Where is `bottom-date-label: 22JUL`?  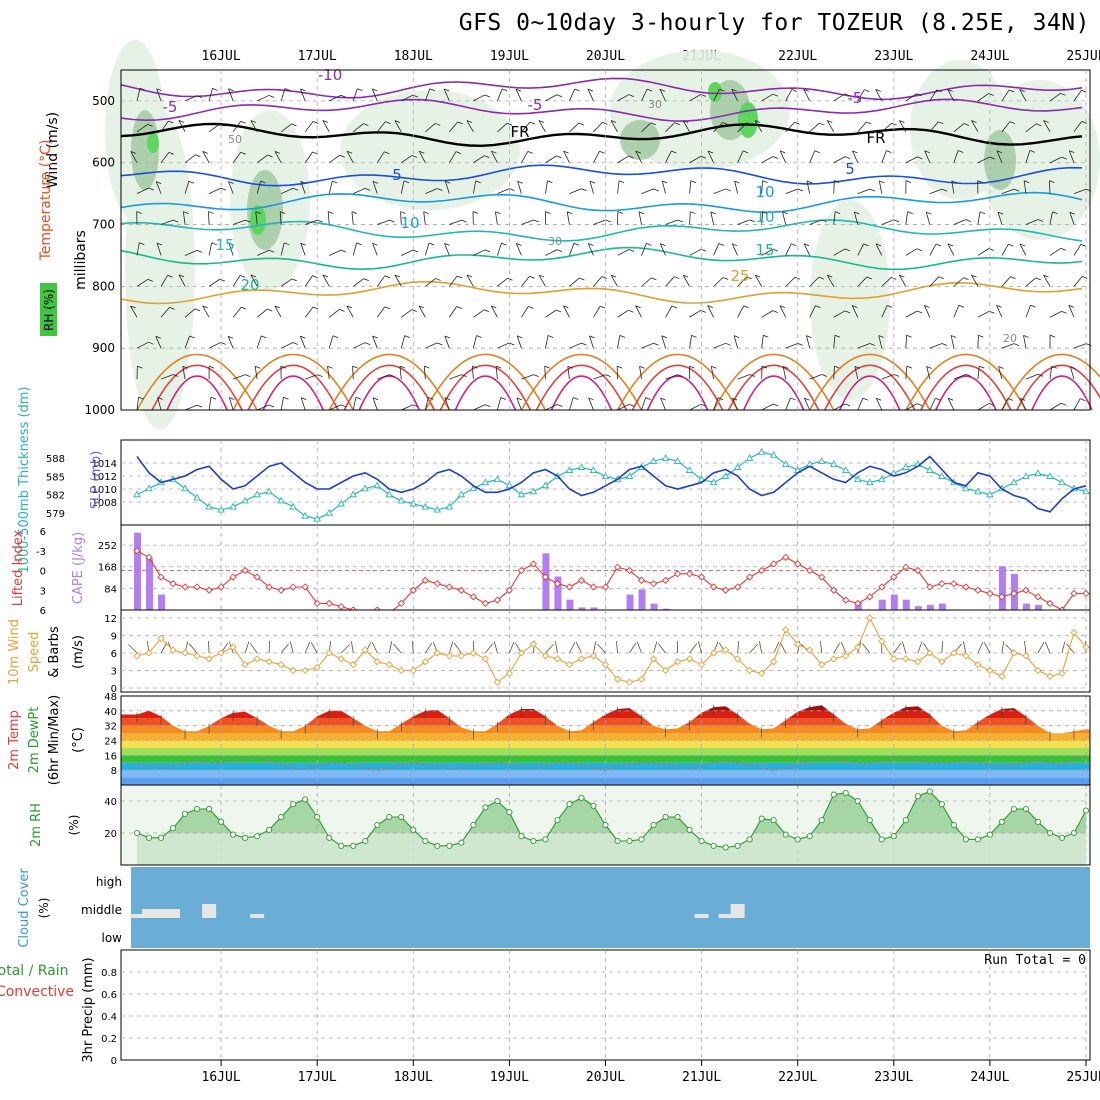 bottom-date-label: 22JUL is located at coordinates (797, 1077).